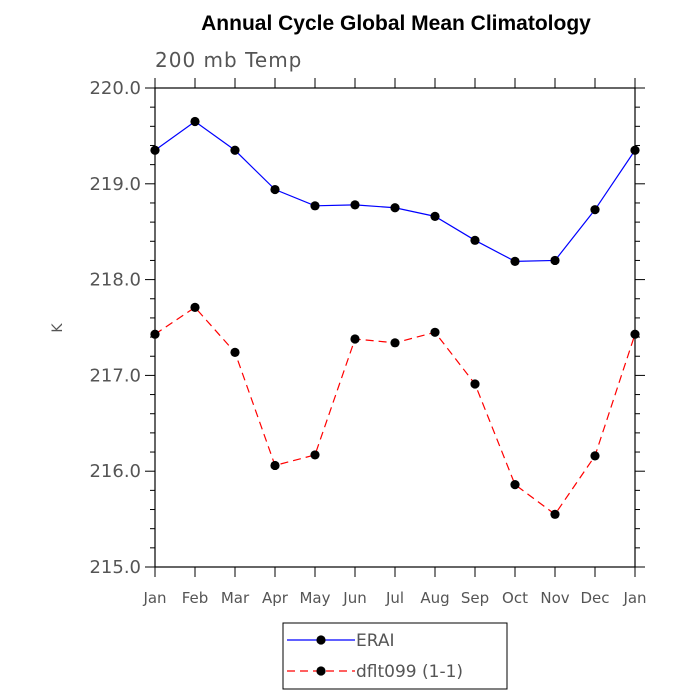 This screenshot has height=700, width=700. I want to click on y-tick-label: 216.0, so click(115, 471).